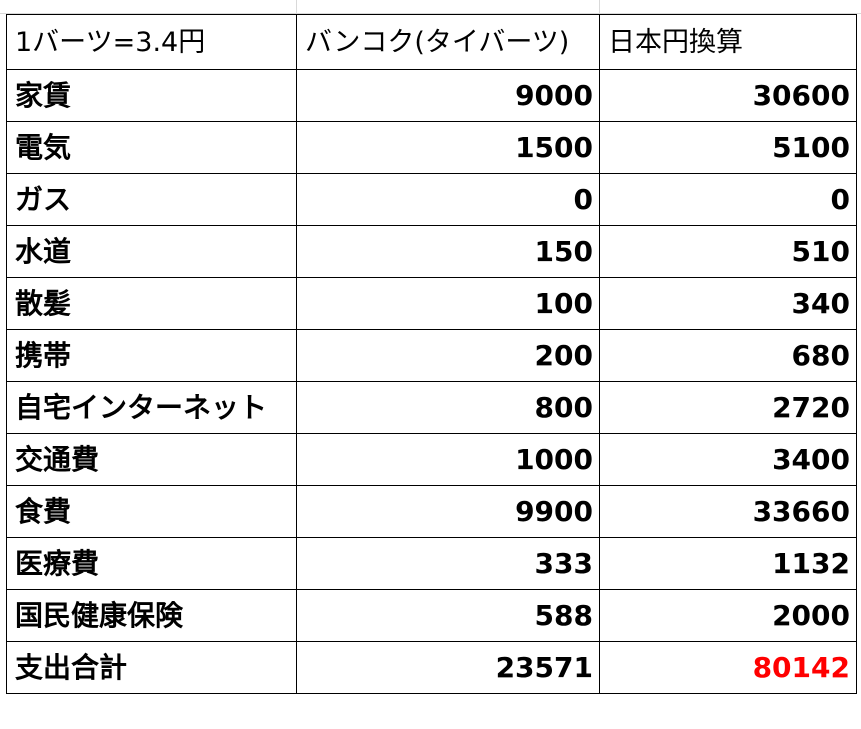  I want to click on row-thb-cell: 0, so click(448, 199).